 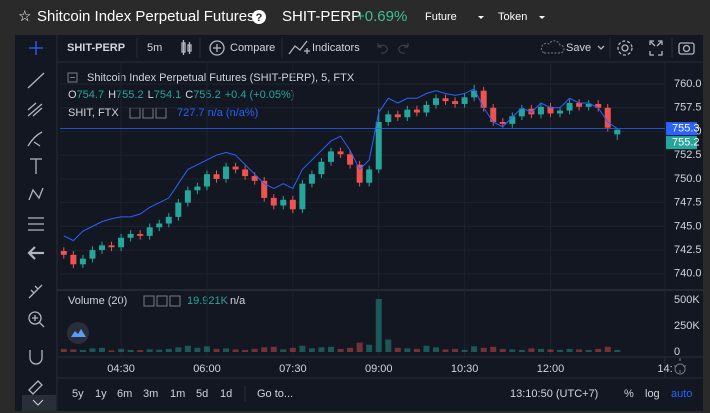 I want to click on toolbar-symbol: SHIT-PERP, so click(x=96, y=48).